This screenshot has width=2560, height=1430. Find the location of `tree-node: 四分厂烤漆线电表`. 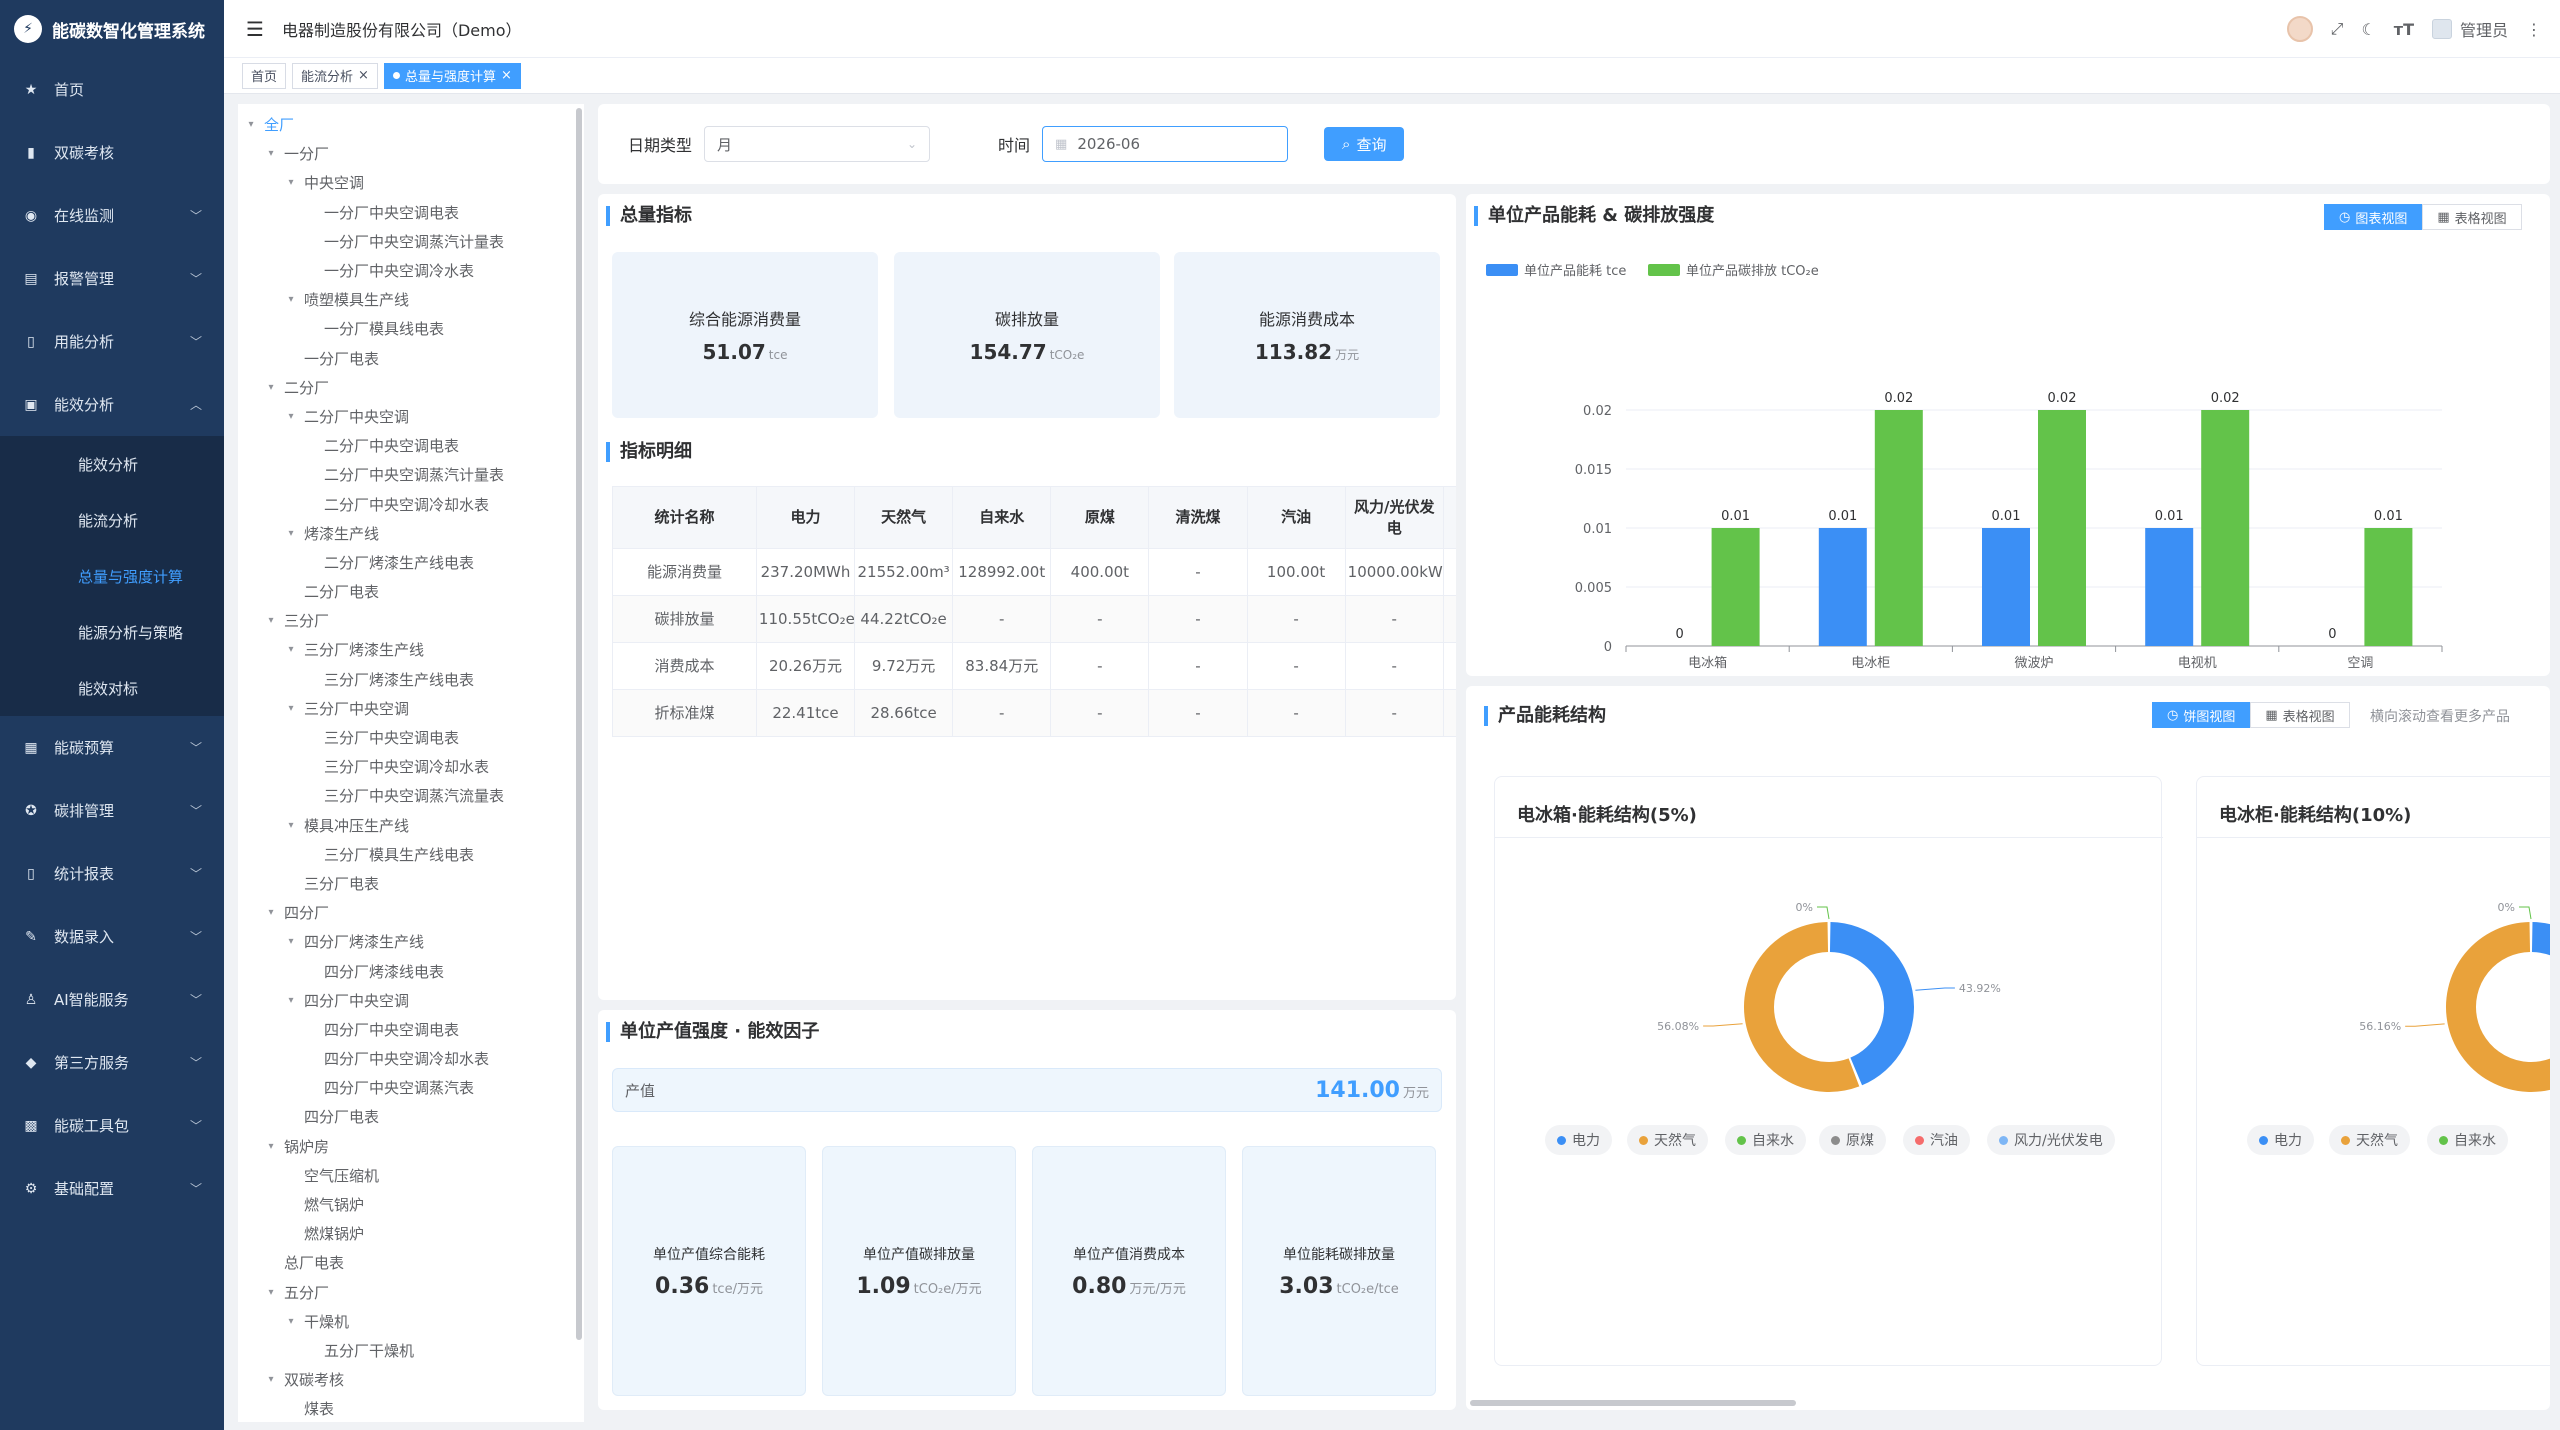

tree-node: 四分厂烤漆线电表 is located at coordinates (411, 970).